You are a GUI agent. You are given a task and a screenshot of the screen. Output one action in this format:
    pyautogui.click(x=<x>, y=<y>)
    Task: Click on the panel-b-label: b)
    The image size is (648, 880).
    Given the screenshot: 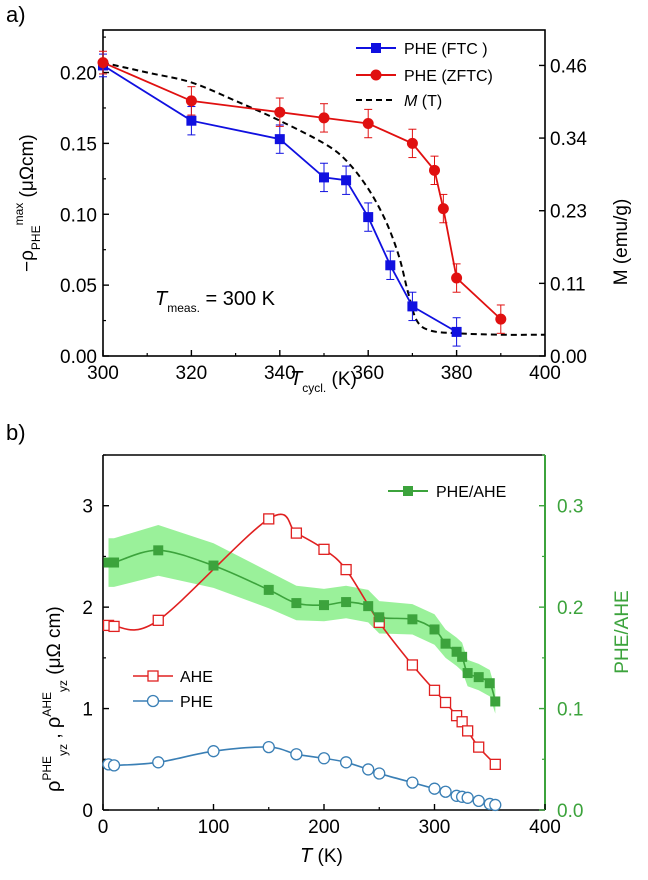 What is the action you would take?
    pyautogui.click(x=16, y=432)
    